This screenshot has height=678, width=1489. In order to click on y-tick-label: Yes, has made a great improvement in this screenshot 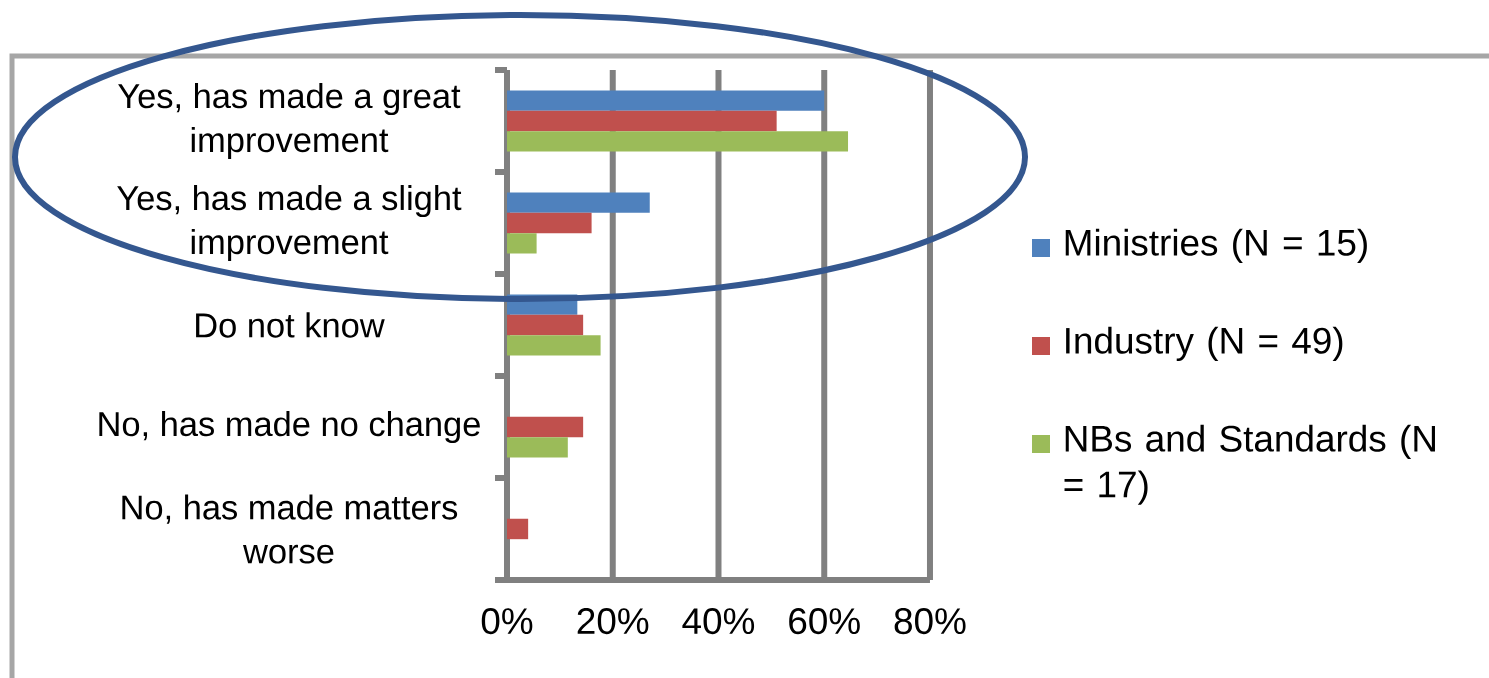, I will do `click(289, 121)`.